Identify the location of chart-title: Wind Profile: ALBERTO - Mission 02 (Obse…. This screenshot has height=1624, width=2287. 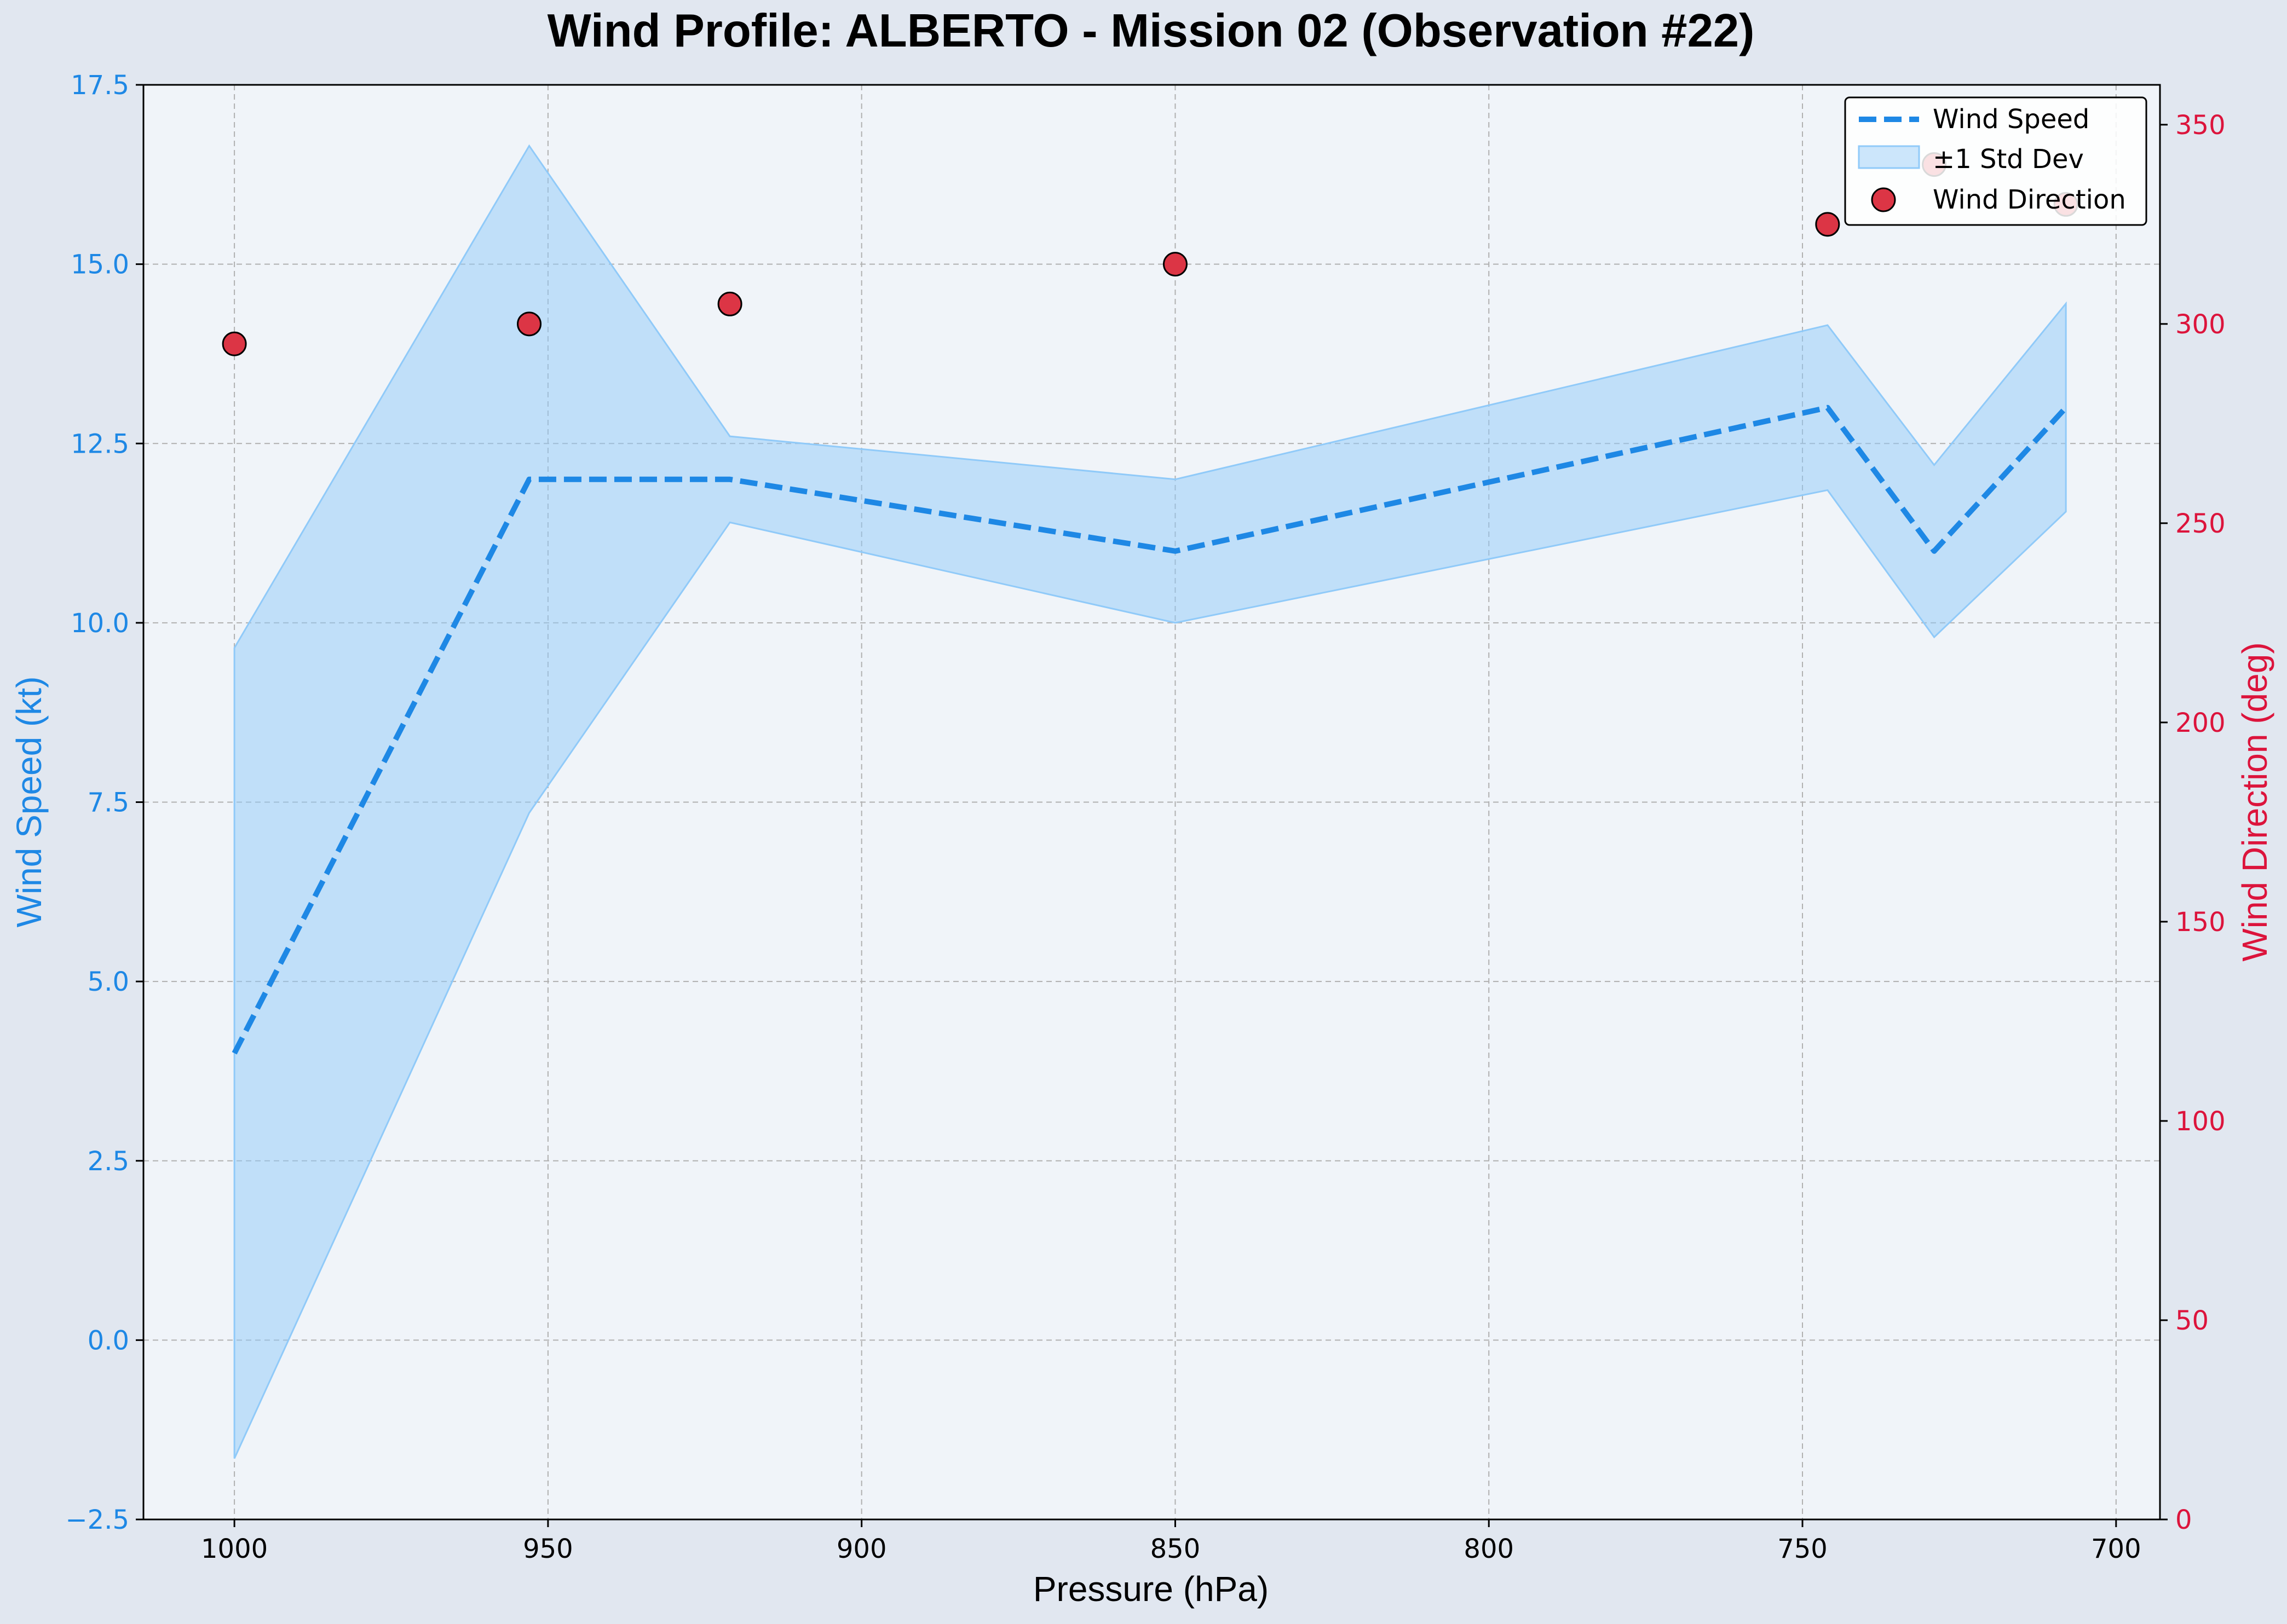
(1152, 31).